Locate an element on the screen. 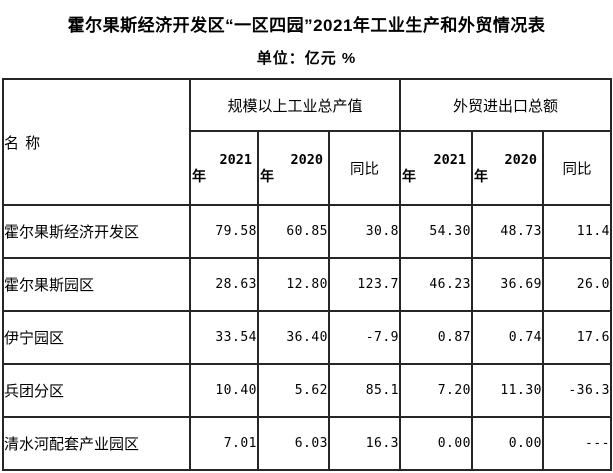 Image resolution: width=613 pixels, height=473 pixels. cell-industry-yoy: 85.1 is located at coordinates (364, 390).